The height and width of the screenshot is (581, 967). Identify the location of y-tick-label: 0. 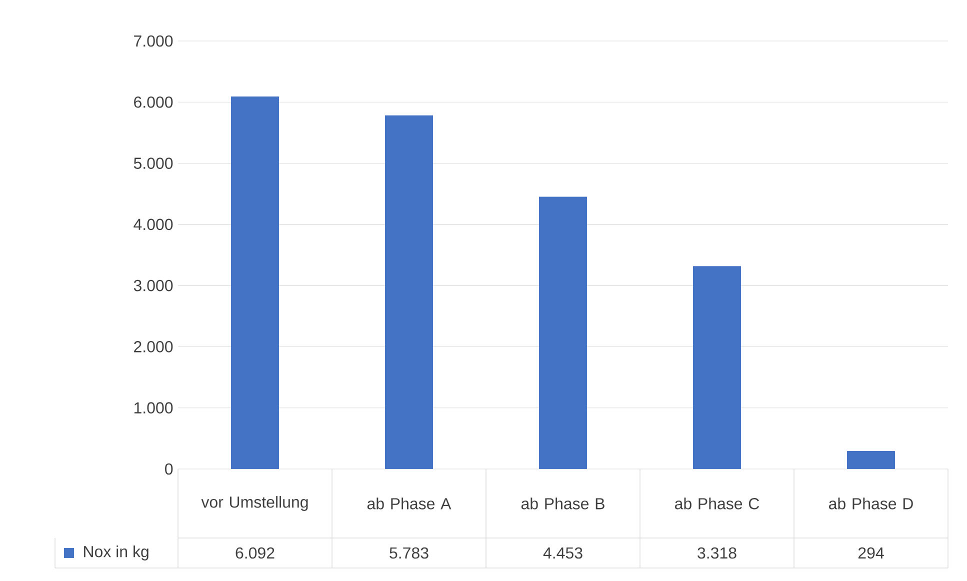
(169, 469).